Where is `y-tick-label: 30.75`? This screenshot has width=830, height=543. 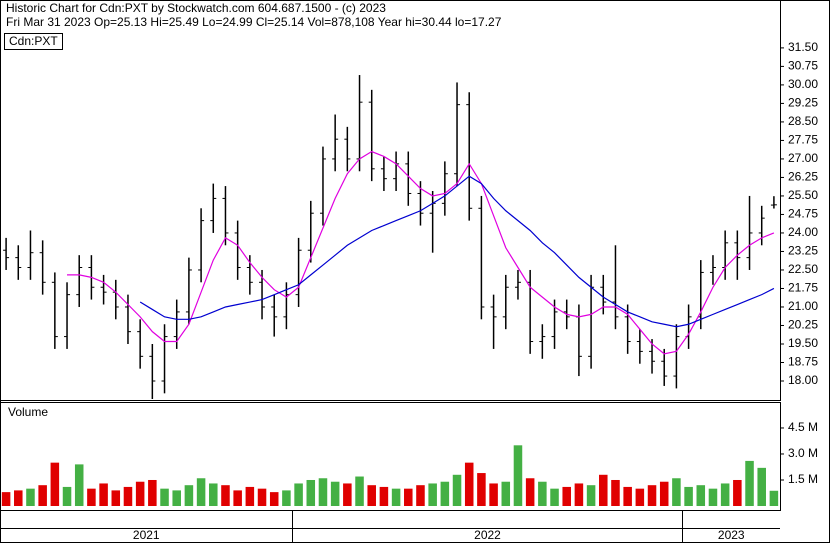
y-tick-label: 30.75 is located at coordinates (803, 66).